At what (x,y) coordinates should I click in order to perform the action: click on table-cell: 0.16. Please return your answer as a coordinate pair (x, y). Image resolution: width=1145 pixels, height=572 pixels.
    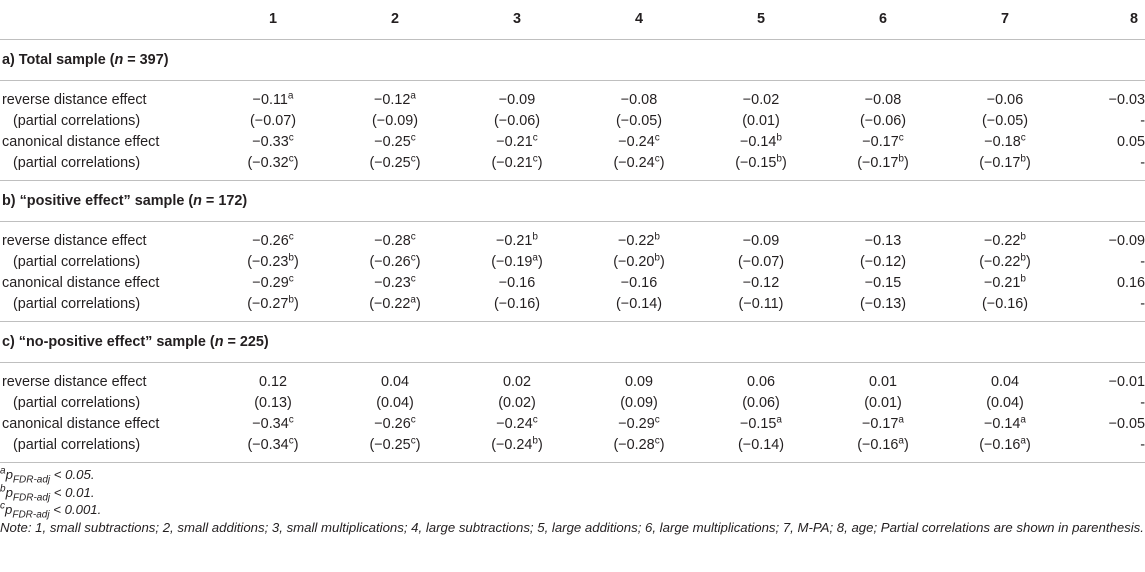
    Looking at the image, I should click on (1105, 283).